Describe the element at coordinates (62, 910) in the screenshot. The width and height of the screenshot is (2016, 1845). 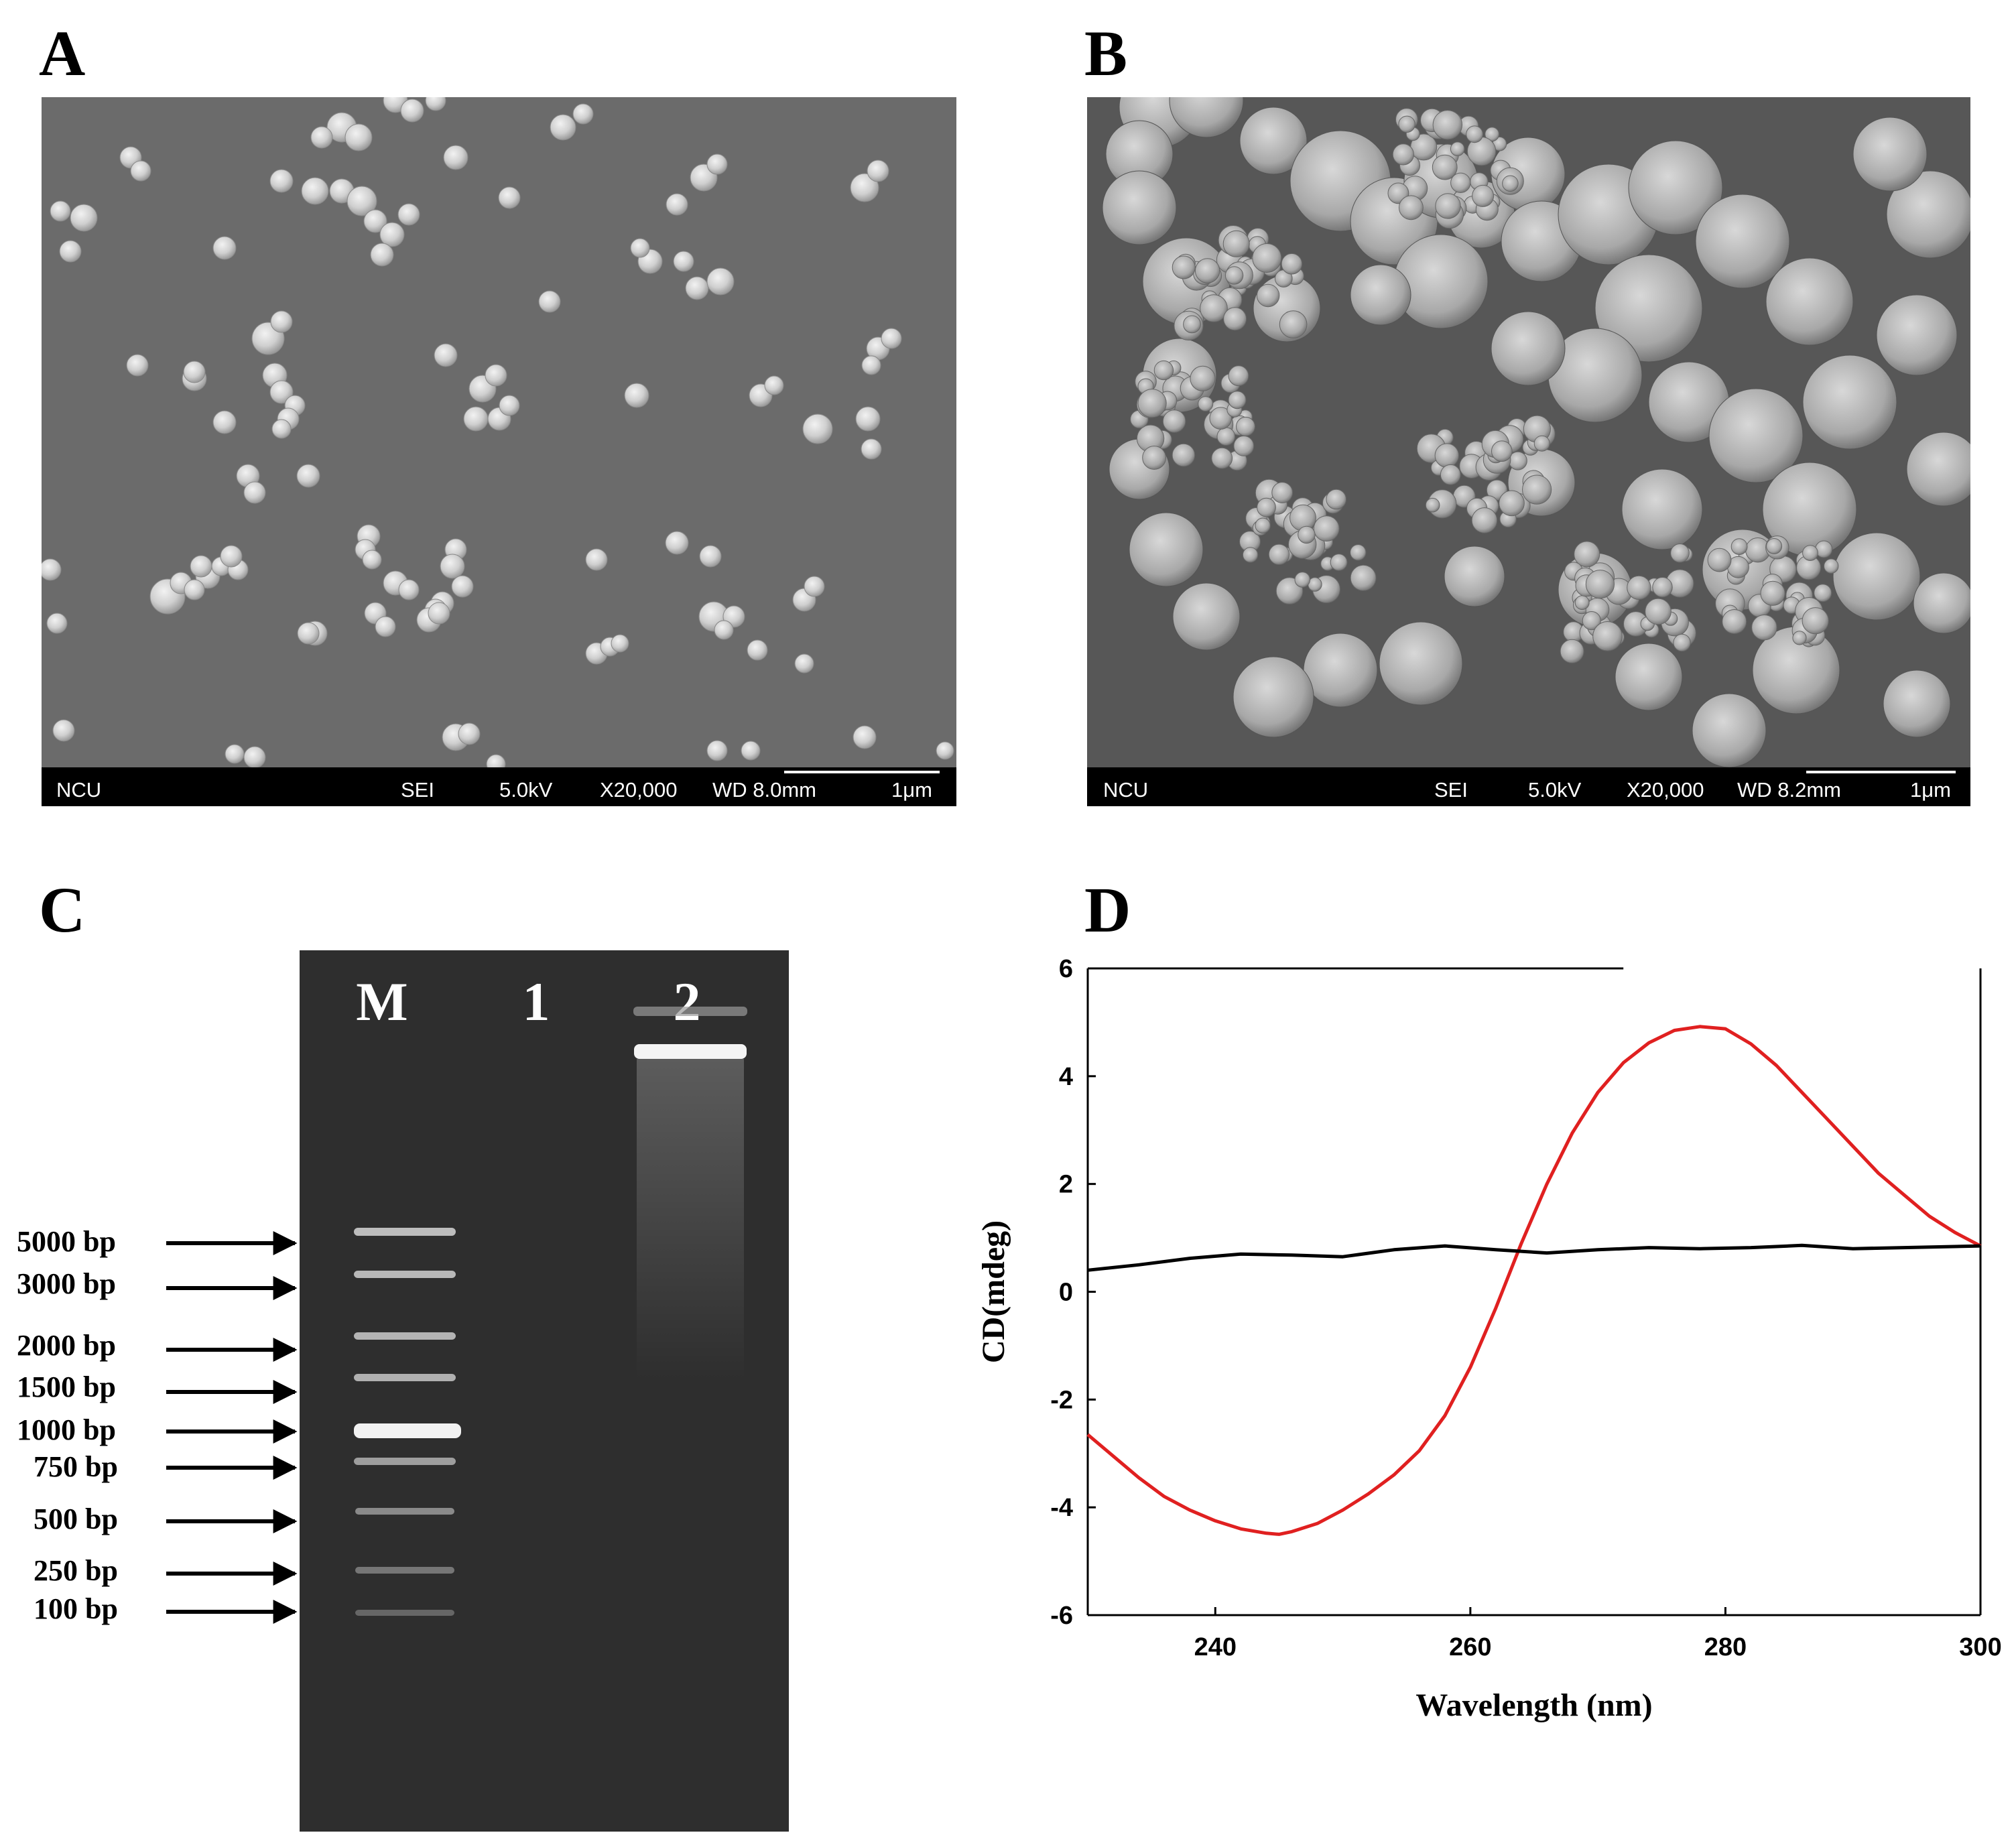
I see `panel-letter-c: C` at that location.